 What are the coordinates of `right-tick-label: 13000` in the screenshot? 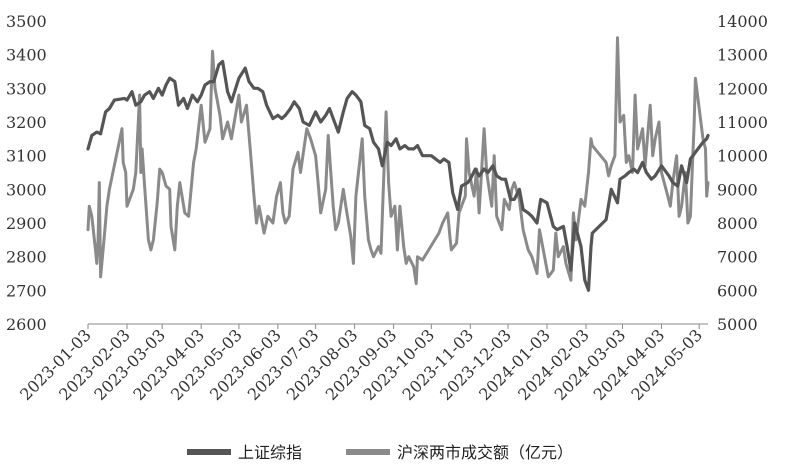 It's located at (742, 55).